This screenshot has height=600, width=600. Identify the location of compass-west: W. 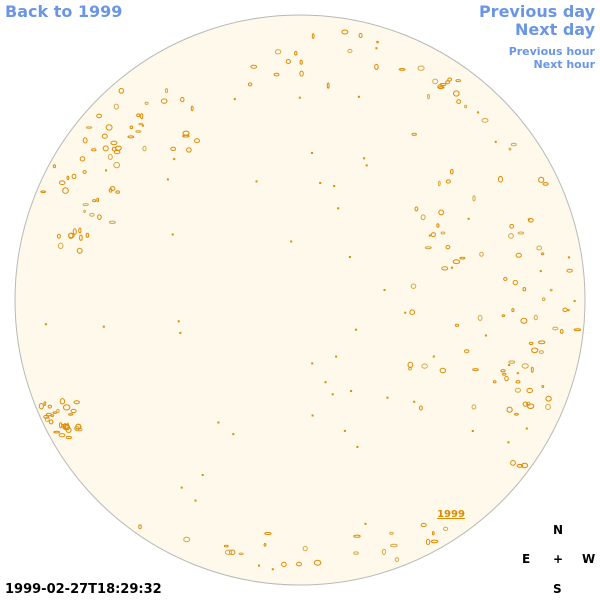
(589, 559).